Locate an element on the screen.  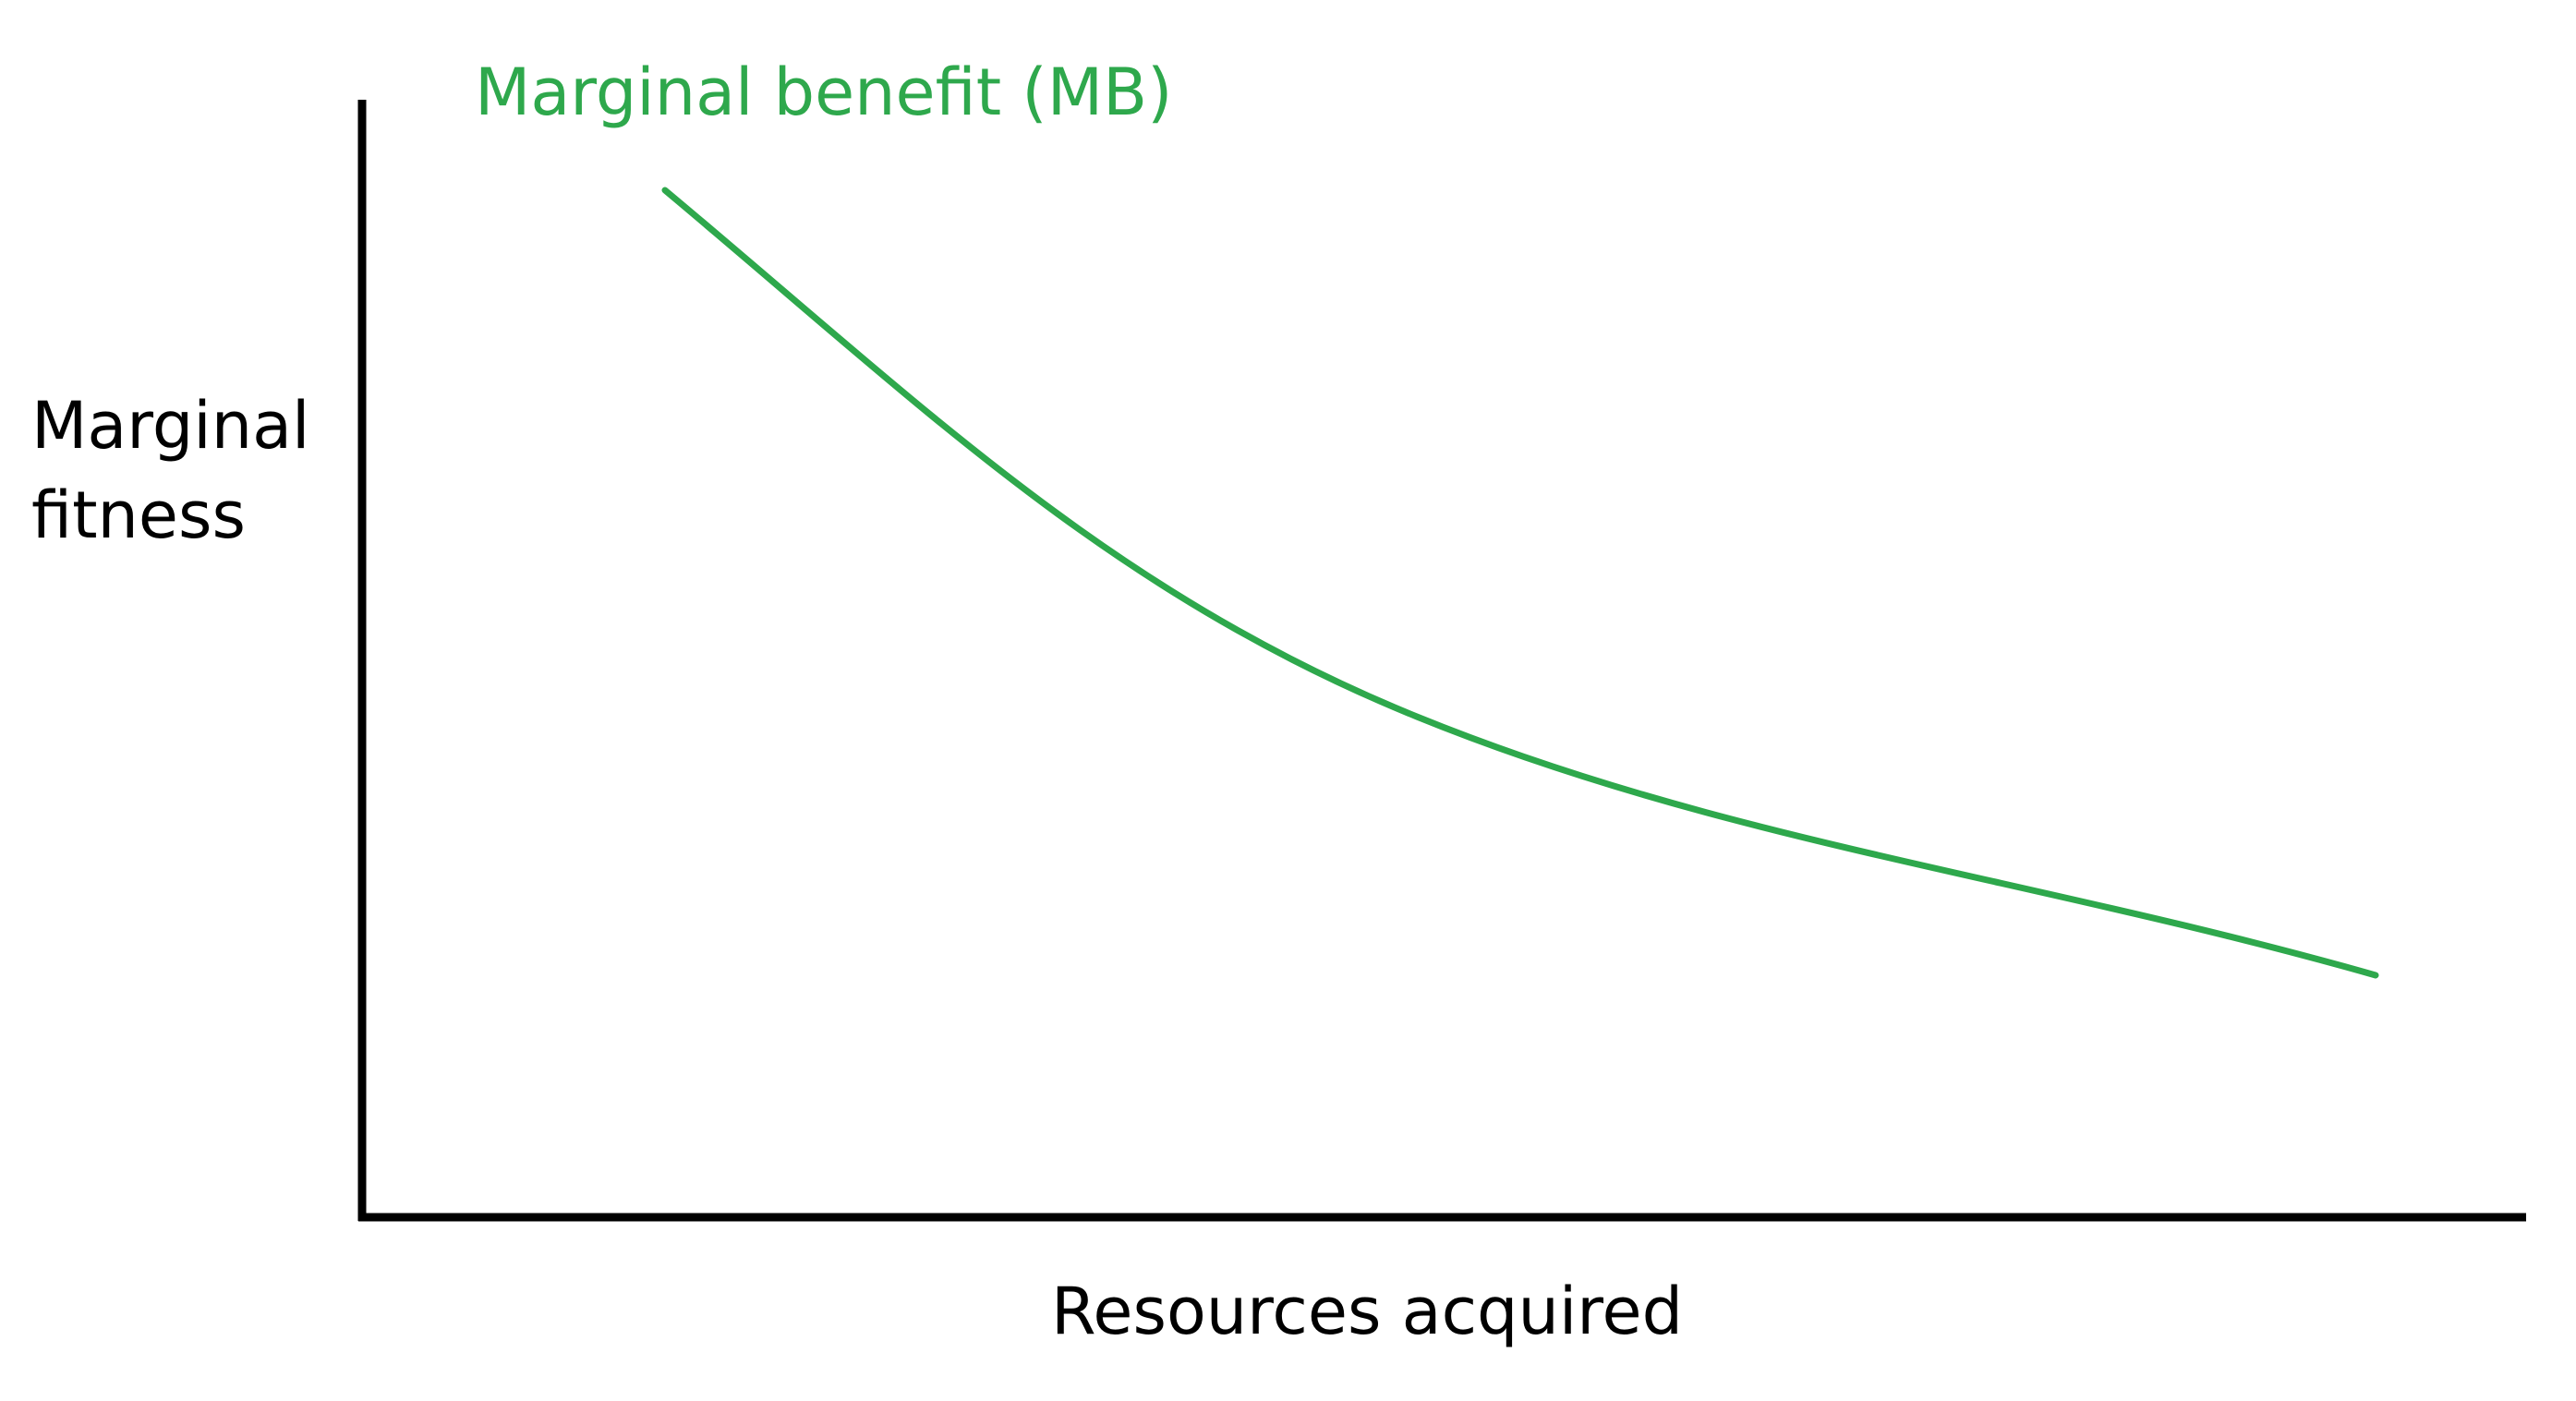
y-axis-label-line: Marginal is located at coordinates (170, 426).